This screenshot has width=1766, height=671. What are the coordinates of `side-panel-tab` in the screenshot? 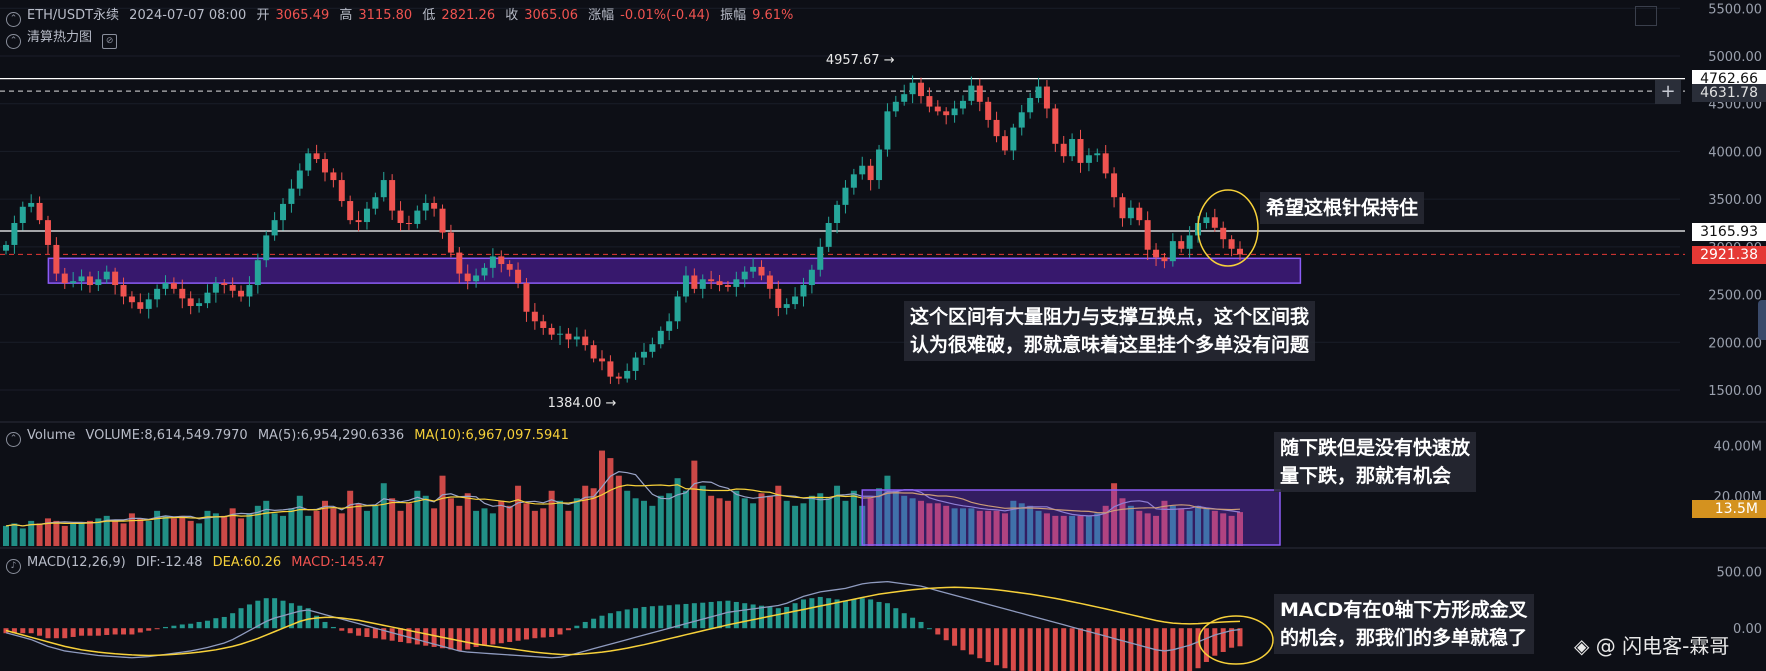 It's located at (1762, 320).